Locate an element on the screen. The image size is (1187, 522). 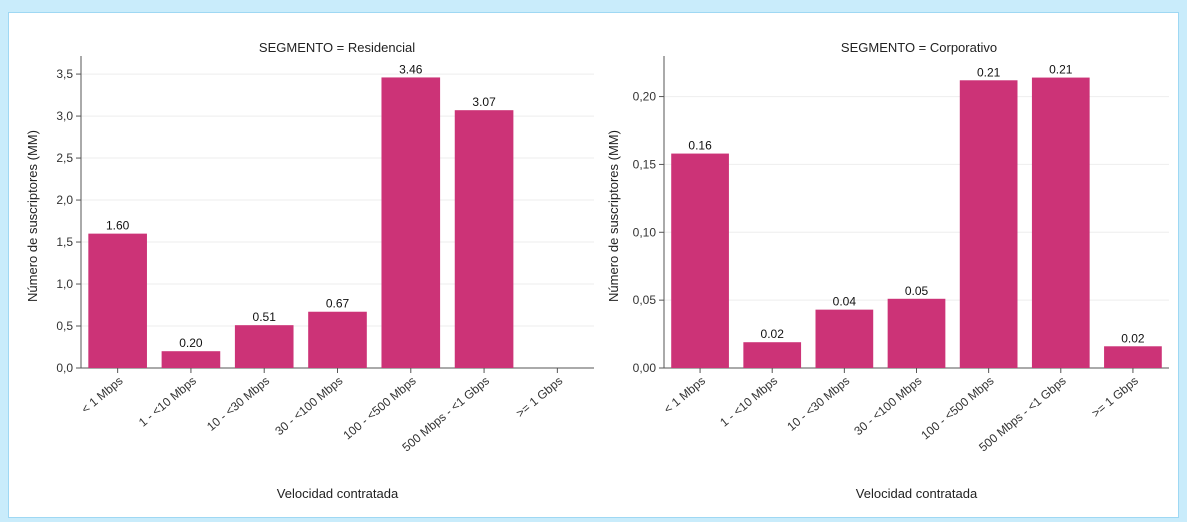
bar-value-label: 0.05 is located at coordinates (917, 291).